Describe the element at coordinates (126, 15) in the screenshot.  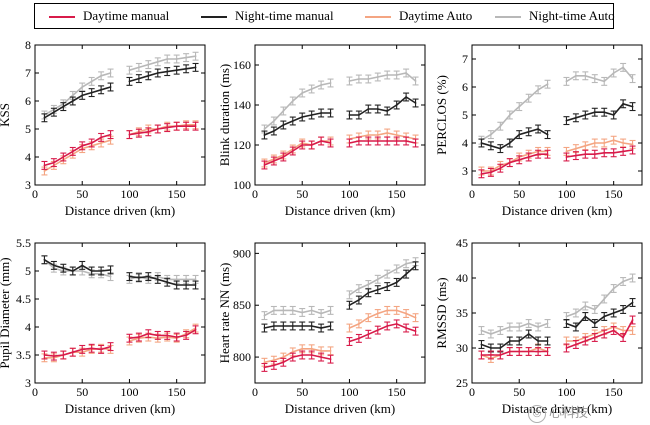
I see `legend-label: Daytime manual` at that location.